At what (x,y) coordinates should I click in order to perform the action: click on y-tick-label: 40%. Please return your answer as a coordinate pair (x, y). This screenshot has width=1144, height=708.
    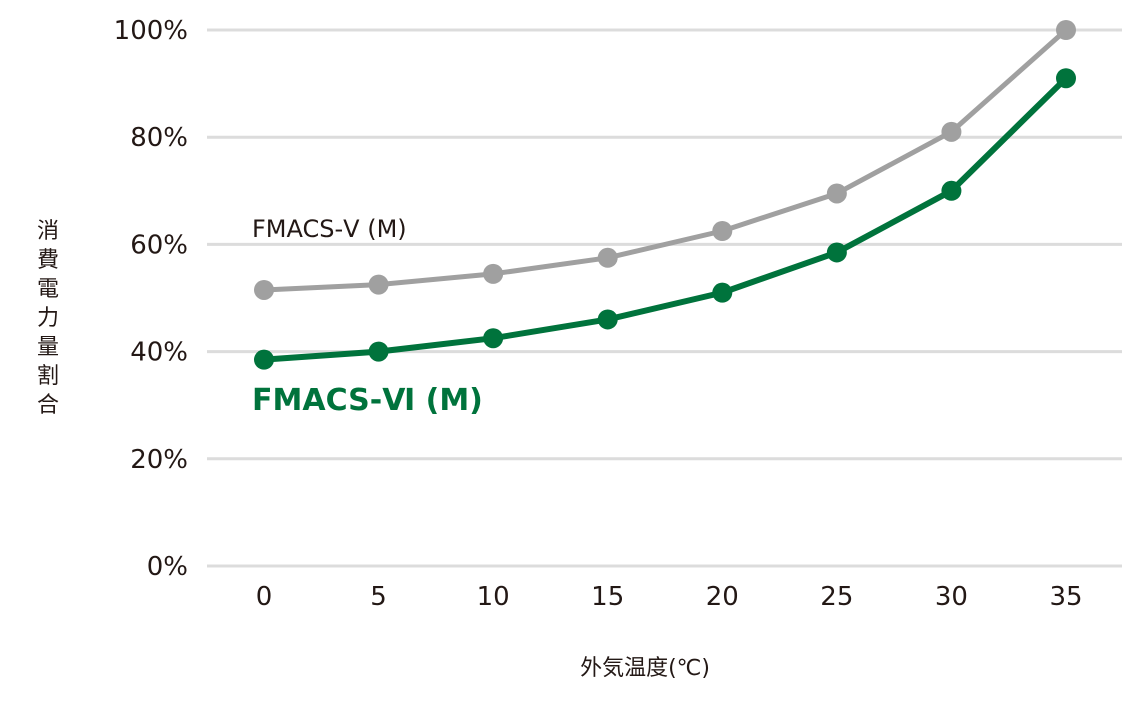
    Looking at the image, I should click on (159, 353).